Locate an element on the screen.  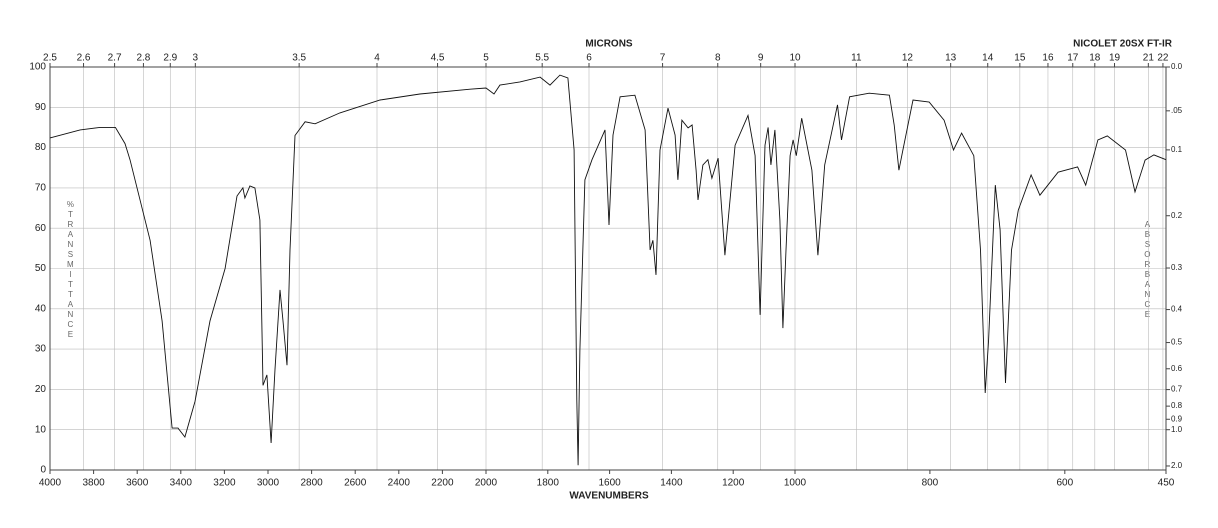
y-tick-label: 70 is located at coordinates (41, 188).